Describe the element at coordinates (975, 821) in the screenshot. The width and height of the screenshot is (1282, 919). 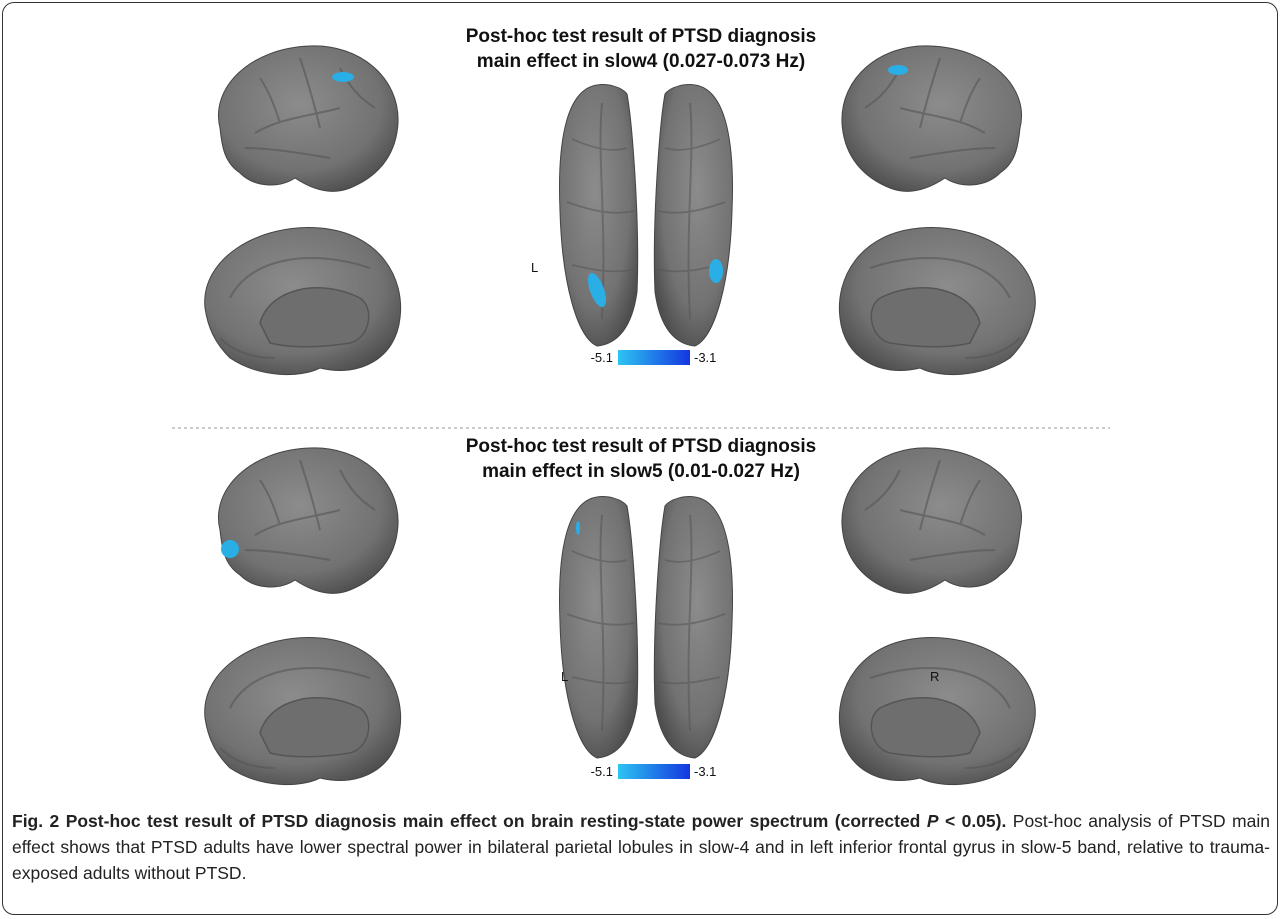
I see `caption-title: < 0.05).` at that location.